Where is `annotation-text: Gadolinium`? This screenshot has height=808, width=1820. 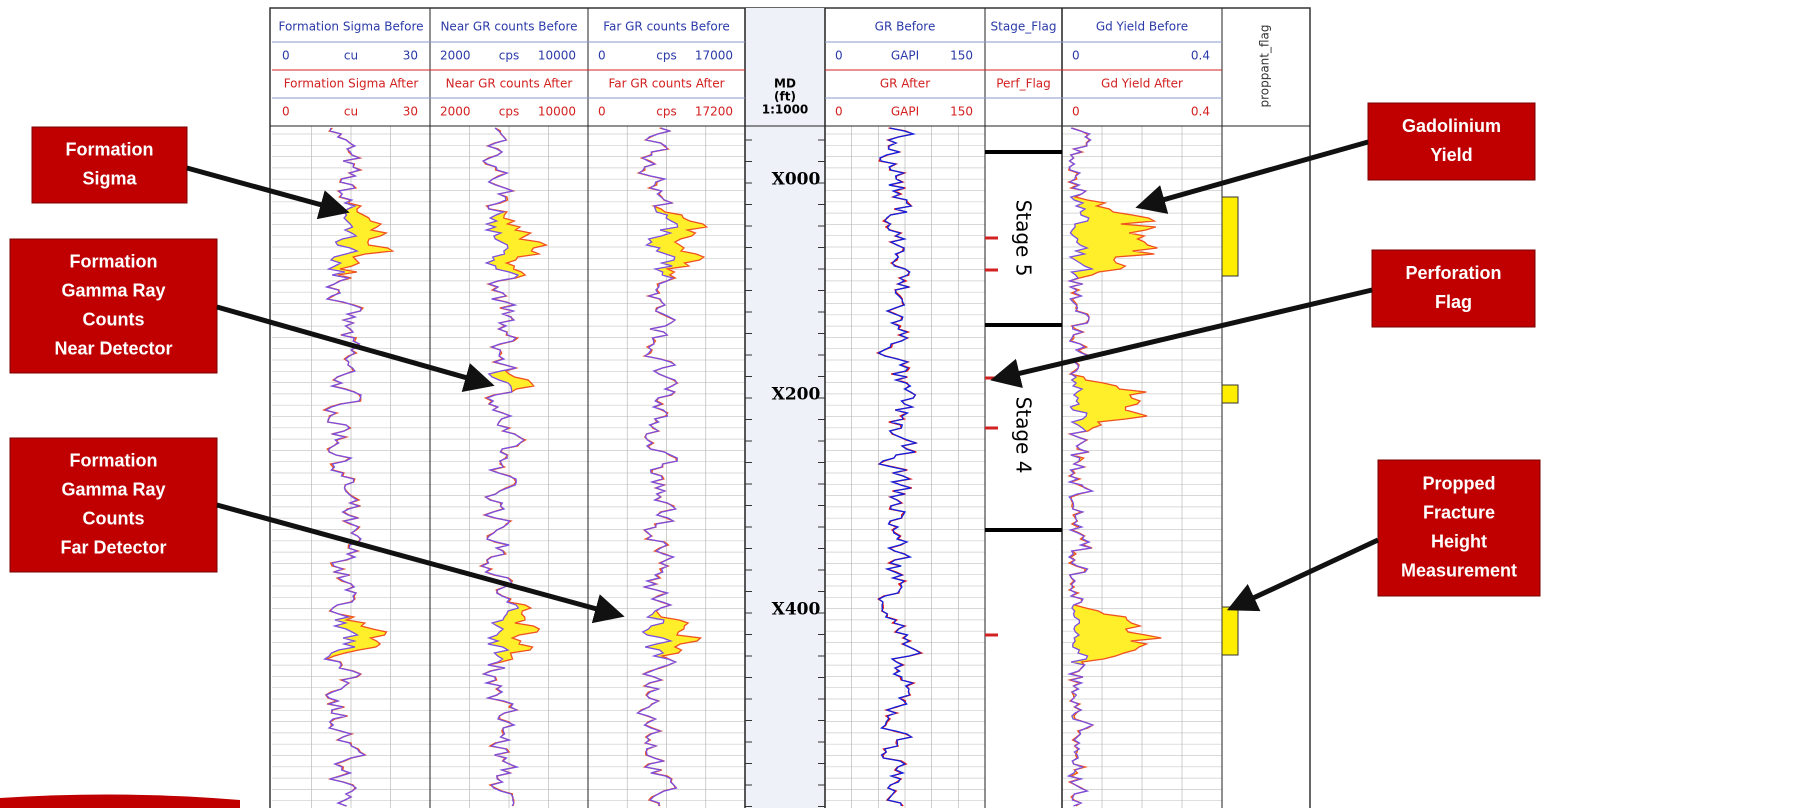 annotation-text: Gadolinium is located at coordinates (1451, 126).